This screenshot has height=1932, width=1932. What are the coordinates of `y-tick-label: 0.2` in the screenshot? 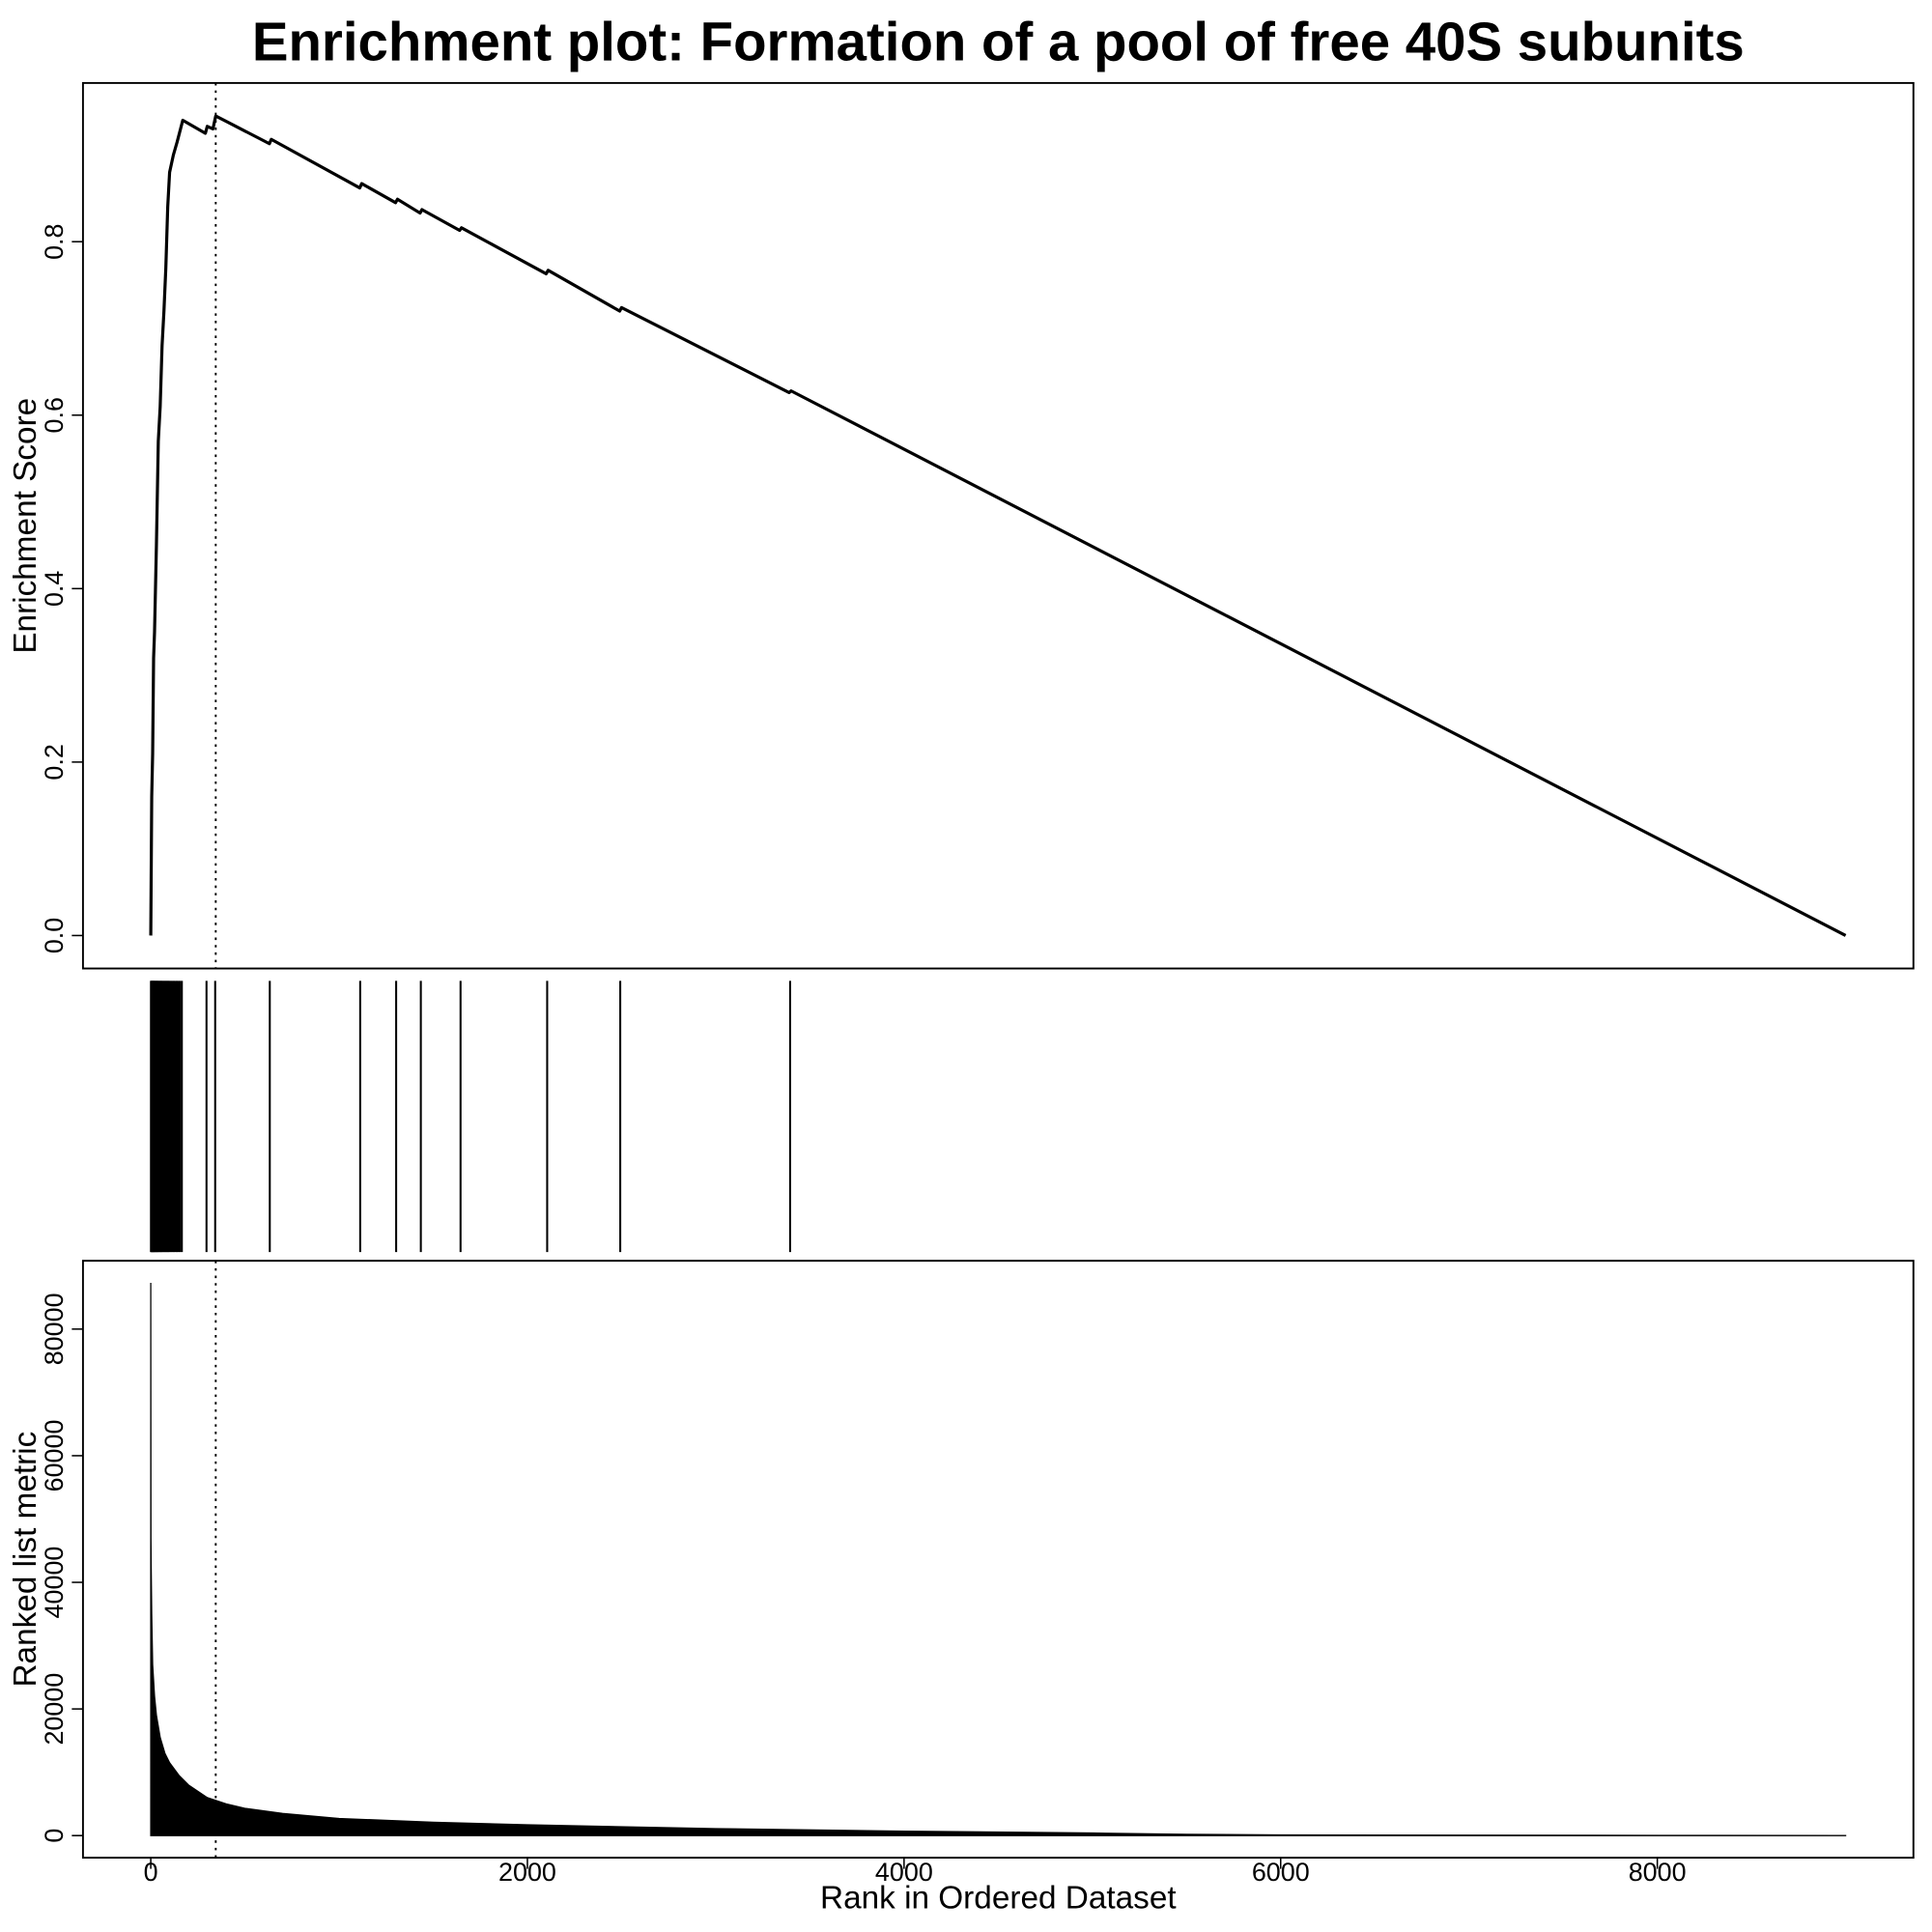 It's located at (54, 762).